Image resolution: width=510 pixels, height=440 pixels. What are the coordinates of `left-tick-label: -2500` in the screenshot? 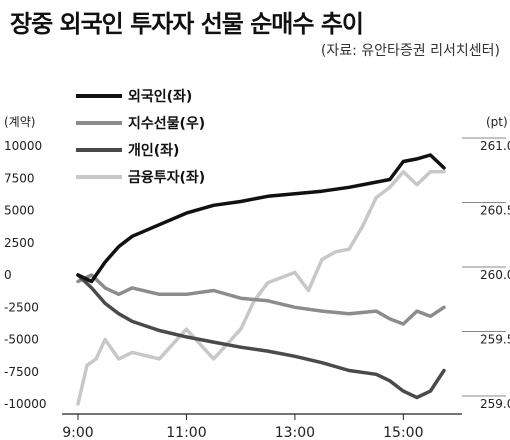 It's located at (21, 307).